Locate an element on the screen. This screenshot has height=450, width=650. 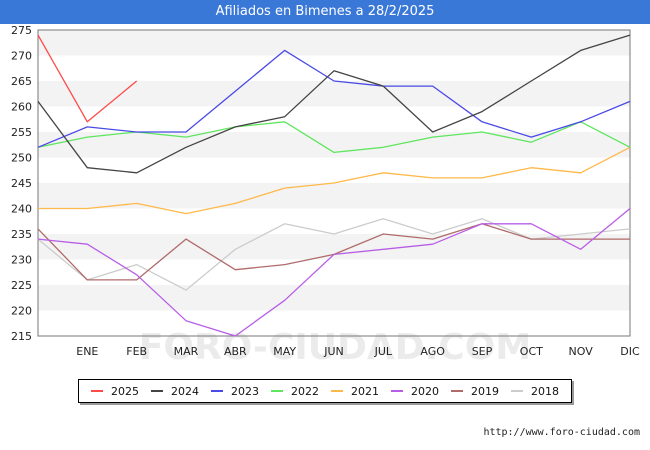
y-tick-220: 220 is located at coordinates (21, 311).